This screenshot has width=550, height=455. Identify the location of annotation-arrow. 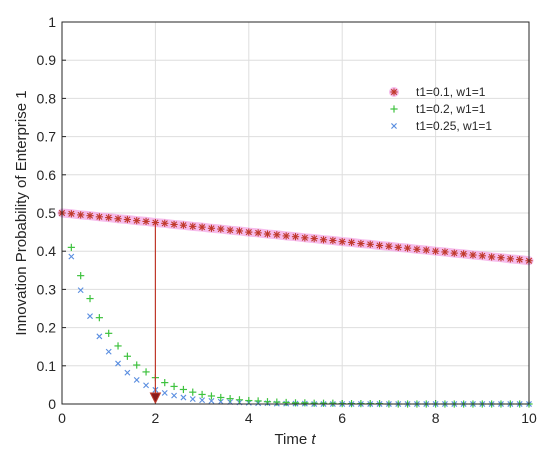
(155, 313).